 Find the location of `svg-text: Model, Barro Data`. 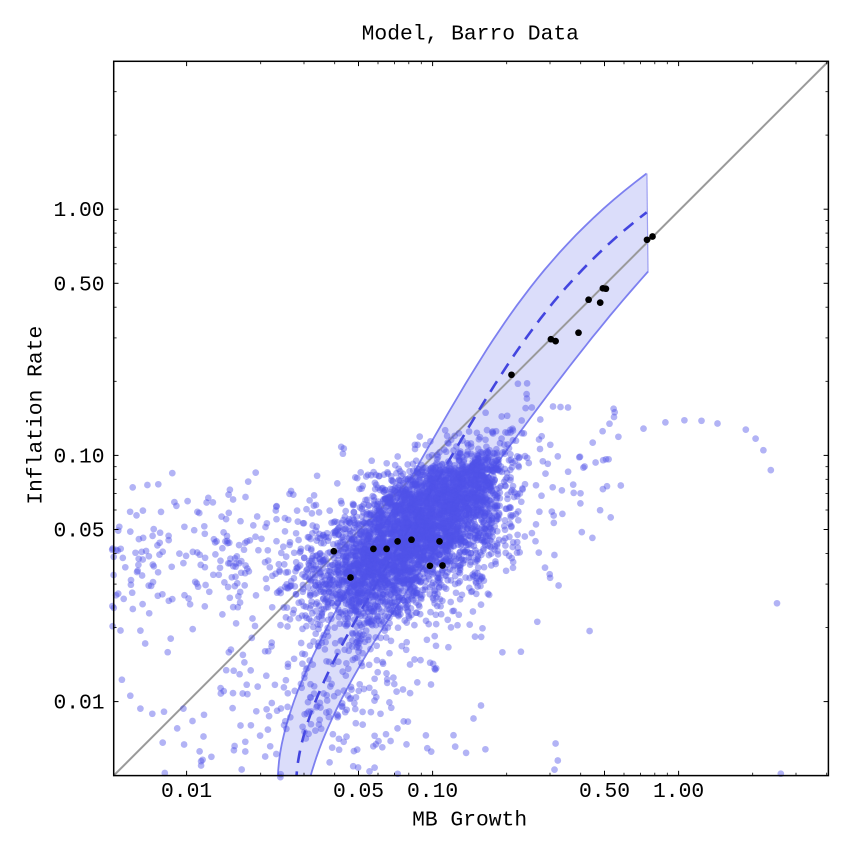

svg-text: Model, Barro Data is located at coordinates (470, 35).